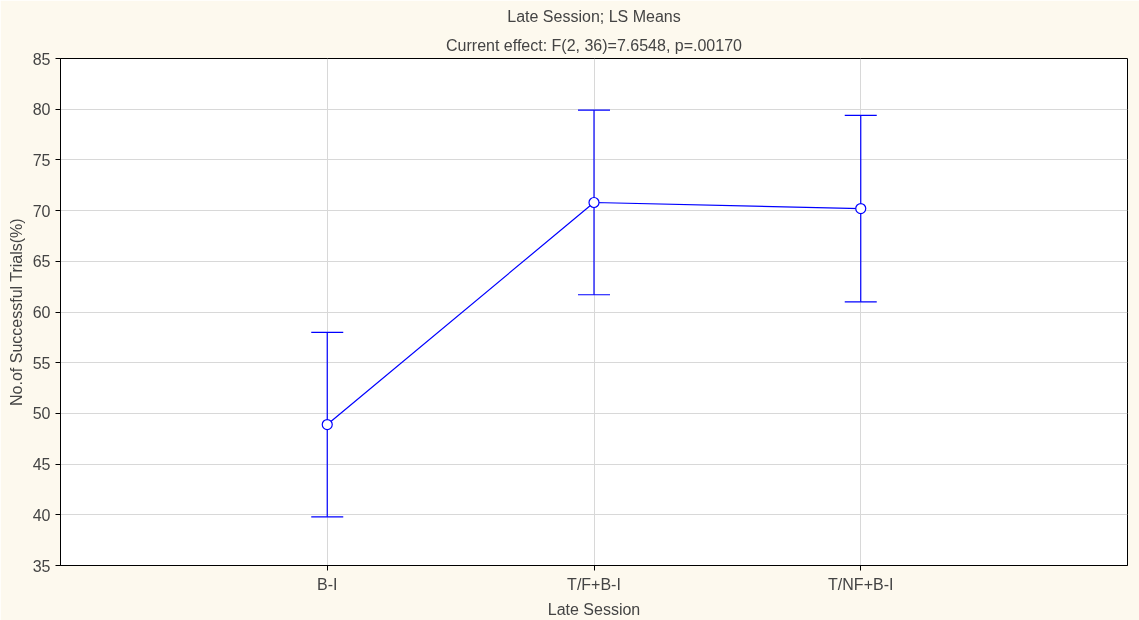 The width and height of the screenshot is (1139, 620). What do you see at coordinates (594, 45) in the screenshot?
I see `chart-subtitle: Current effect: F(2, 36)=7.6548, p=.00170` at bounding box center [594, 45].